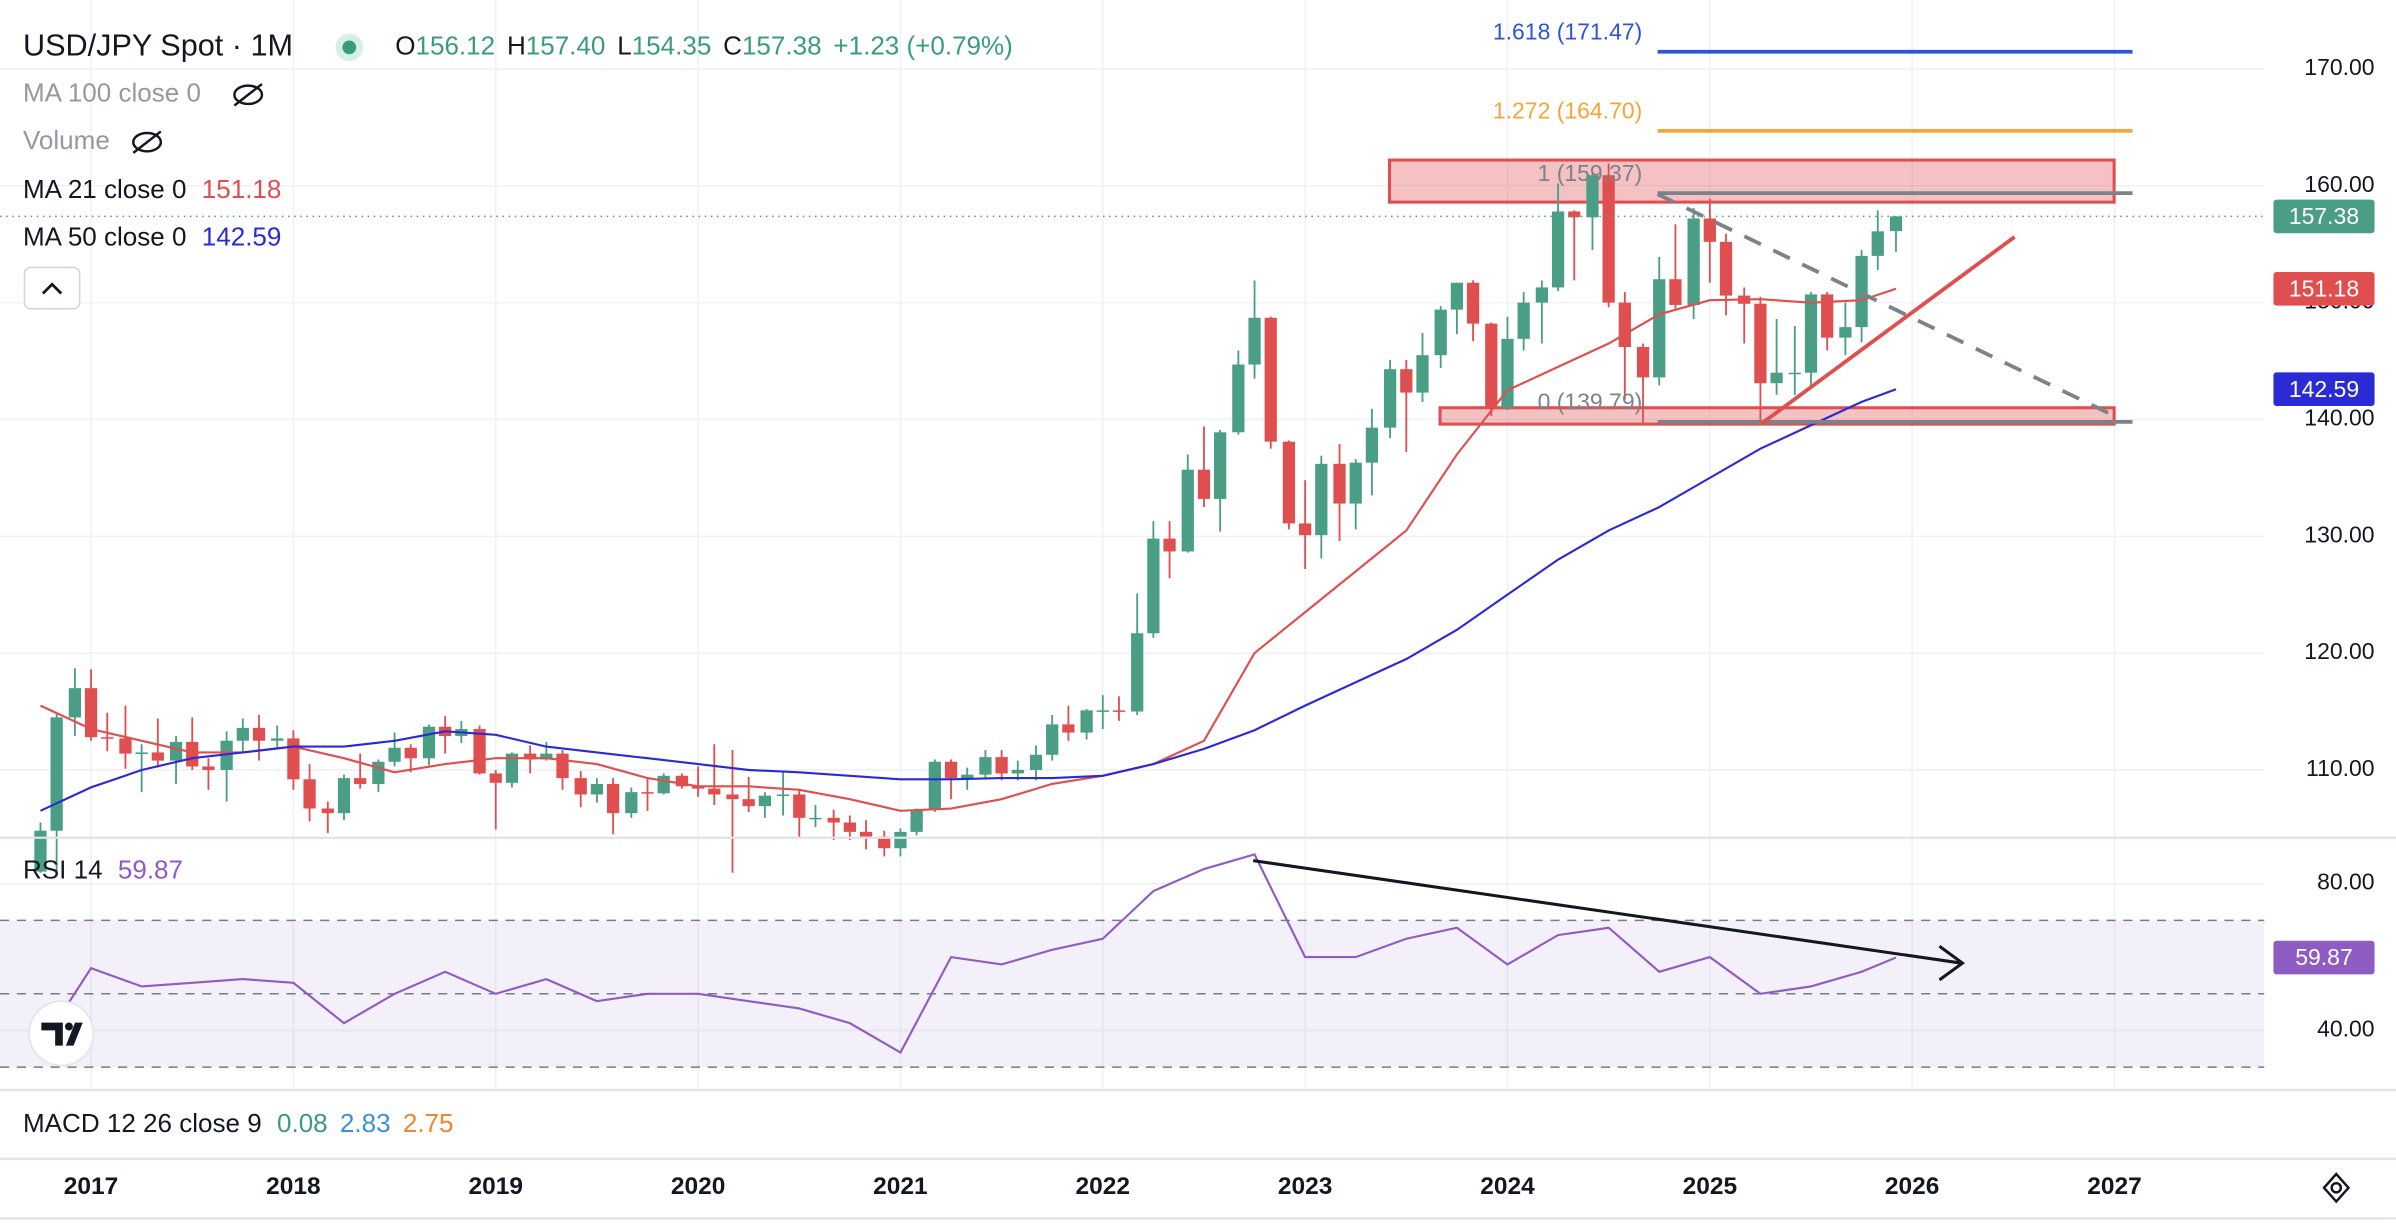  What do you see at coordinates (66, 140) in the screenshot?
I see `hidden-indicator: Volume` at bounding box center [66, 140].